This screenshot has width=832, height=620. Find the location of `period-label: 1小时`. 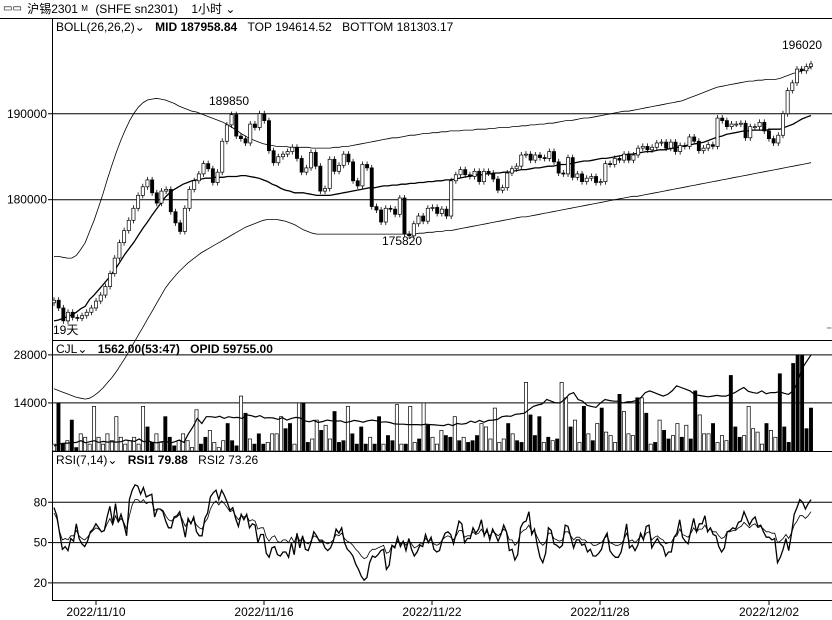

period-label: 1小时 is located at coordinates (207, 9).